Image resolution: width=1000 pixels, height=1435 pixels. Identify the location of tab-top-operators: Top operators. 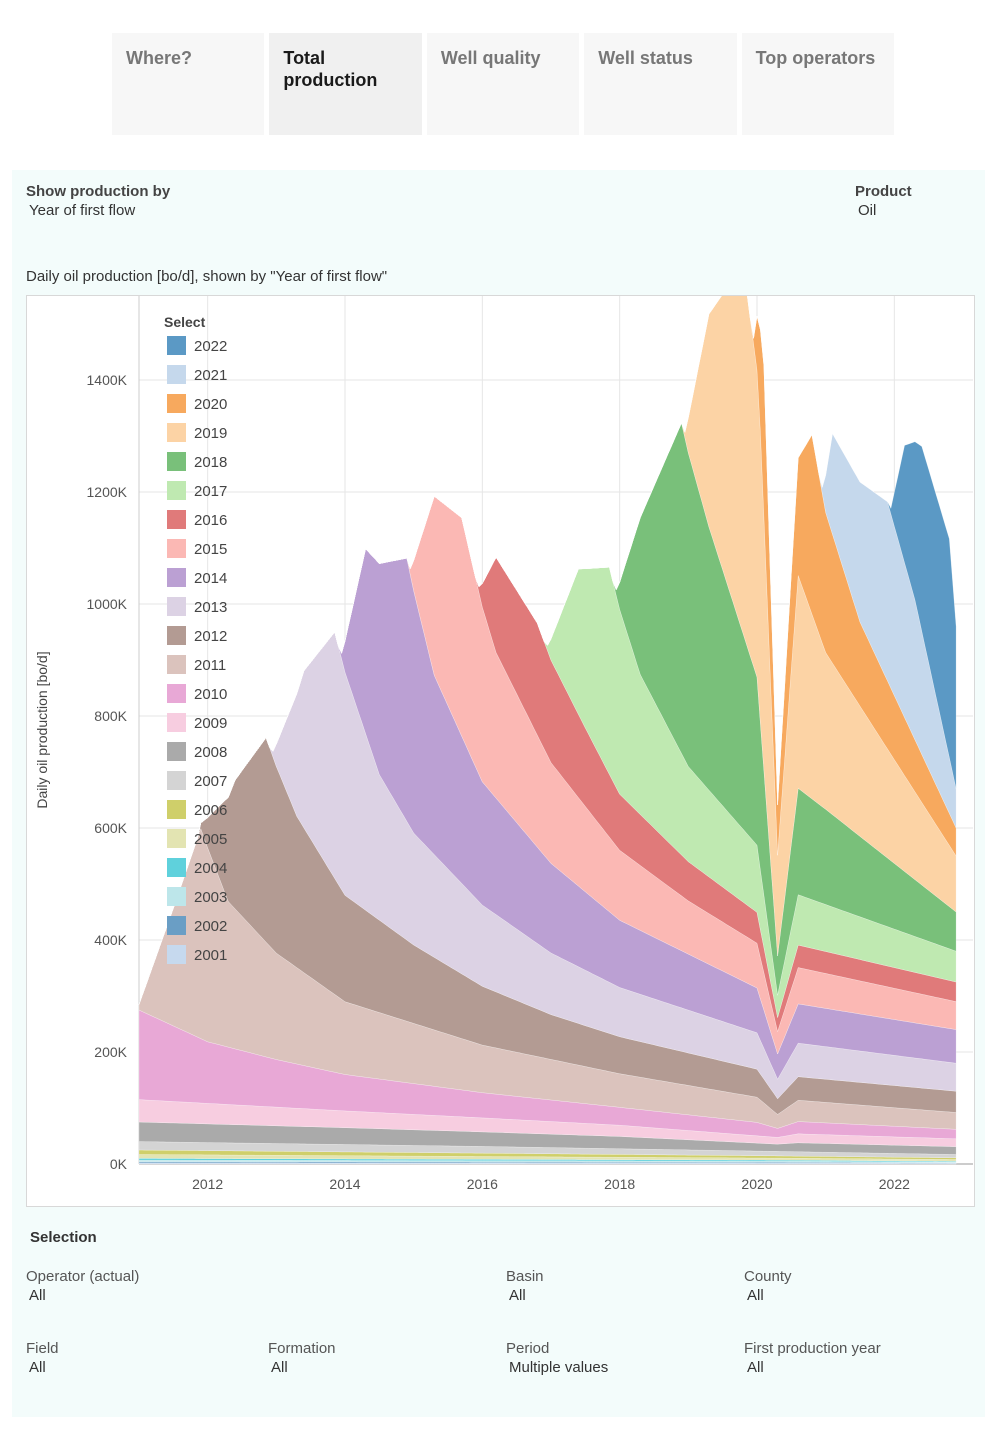
(818, 84).